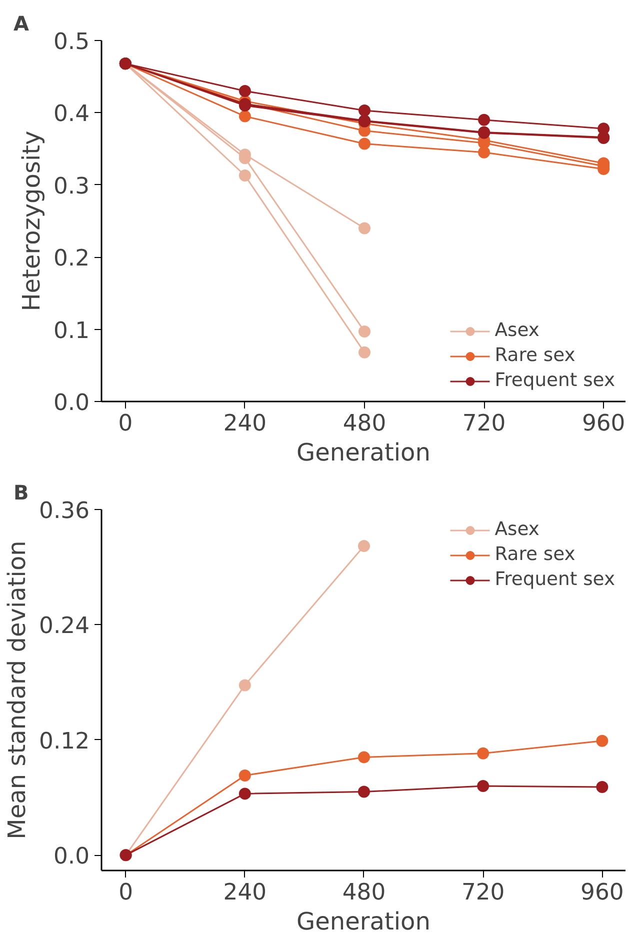 The height and width of the screenshot is (939, 635). Describe the element at coordinates (64, 741) in the screenshot. I see `y-tick-label: 0.12` at that location.